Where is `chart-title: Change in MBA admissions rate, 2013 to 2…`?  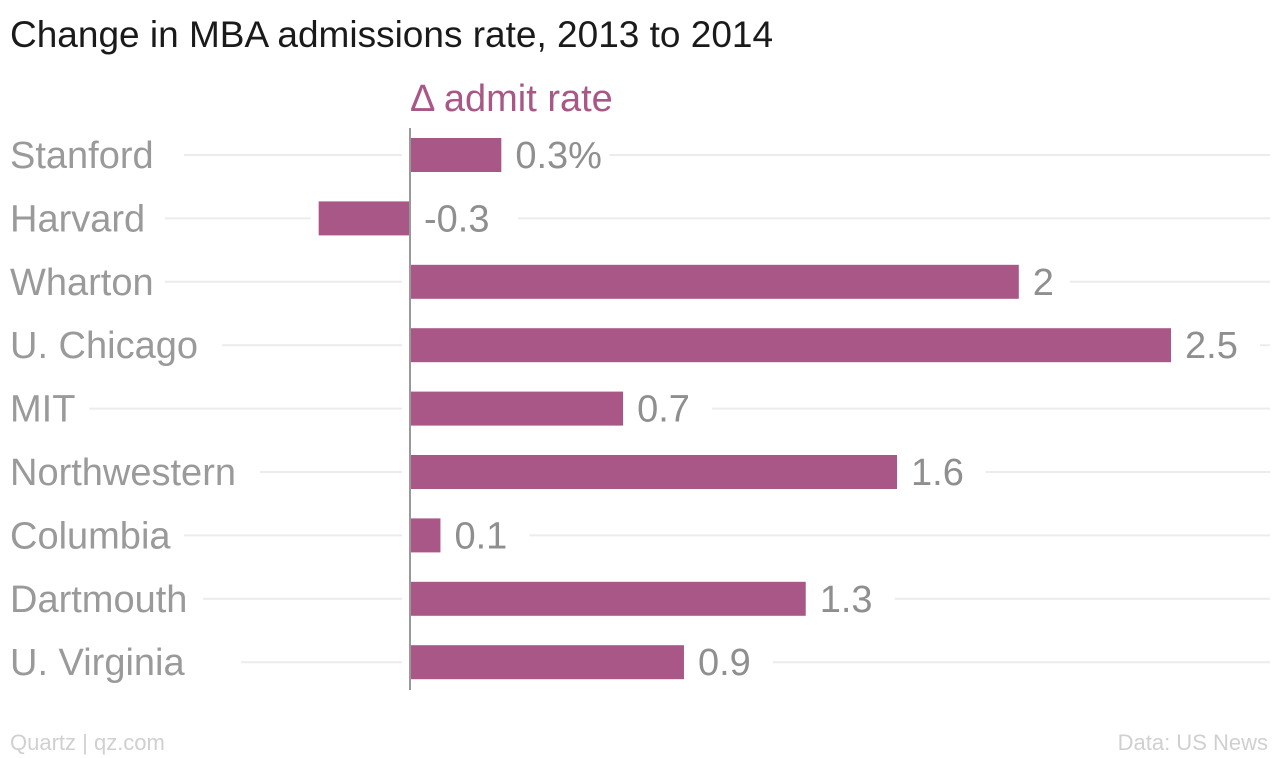 chart-title: Change in MBA admissions rate, 2013 to 2… is located at coordinates (392, 34).